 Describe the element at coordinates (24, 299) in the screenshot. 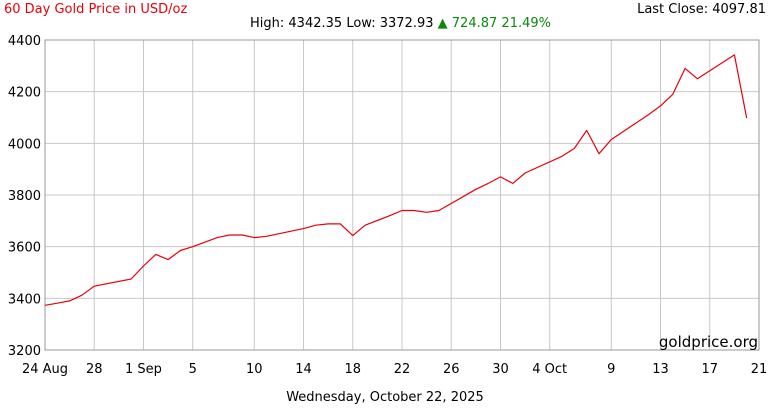

I see `y-tick-label: 3400` at that location.